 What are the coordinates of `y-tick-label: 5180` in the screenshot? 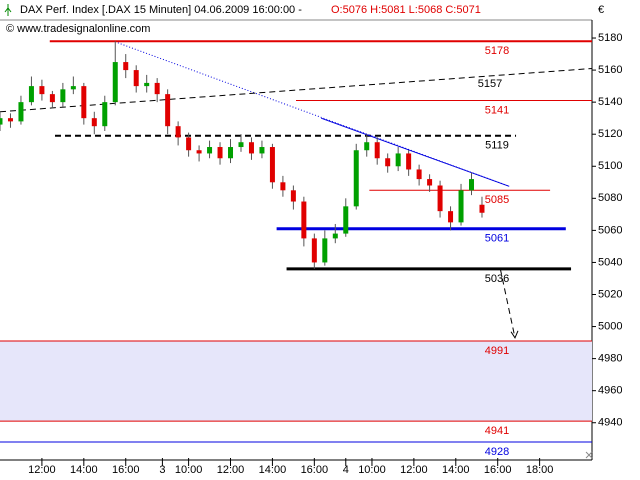 It's located at (610, 38).